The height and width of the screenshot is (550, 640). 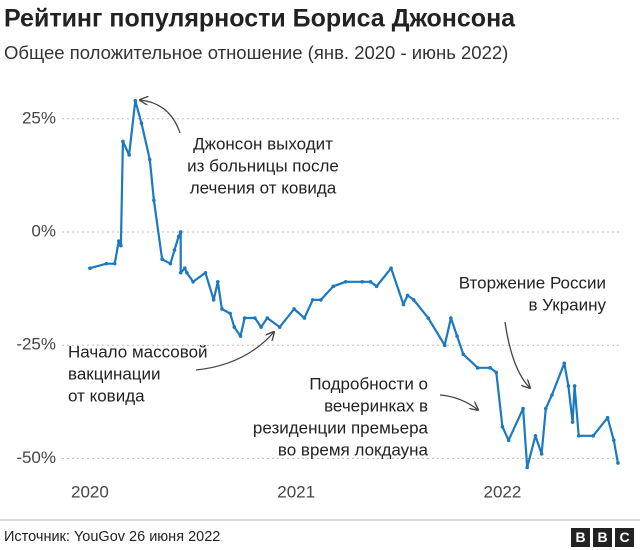 I want to click on x-tick-label: 2020, so click(x=90, y=491).